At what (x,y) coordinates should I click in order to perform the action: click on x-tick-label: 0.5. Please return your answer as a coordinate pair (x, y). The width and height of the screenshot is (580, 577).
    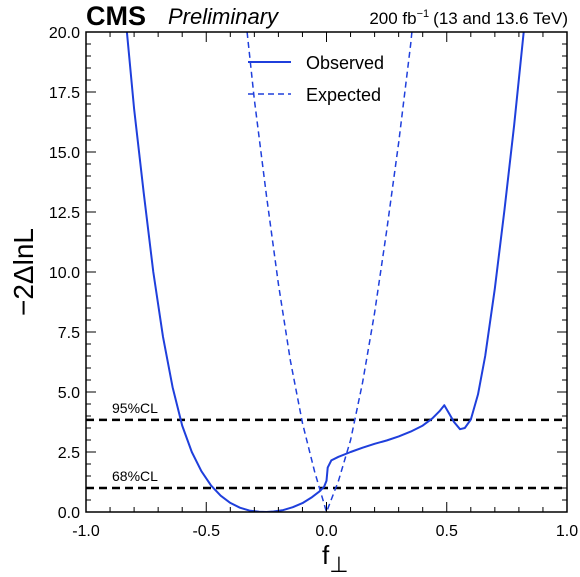
    Looking at the image, I should click on (447, 531).